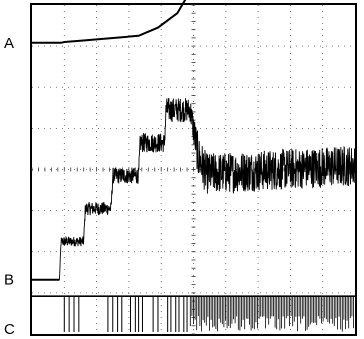  What do you see at coordinates (9, 43) in the screenshot?
I see `channel-label-a: A` at bounding box center [9, 43].